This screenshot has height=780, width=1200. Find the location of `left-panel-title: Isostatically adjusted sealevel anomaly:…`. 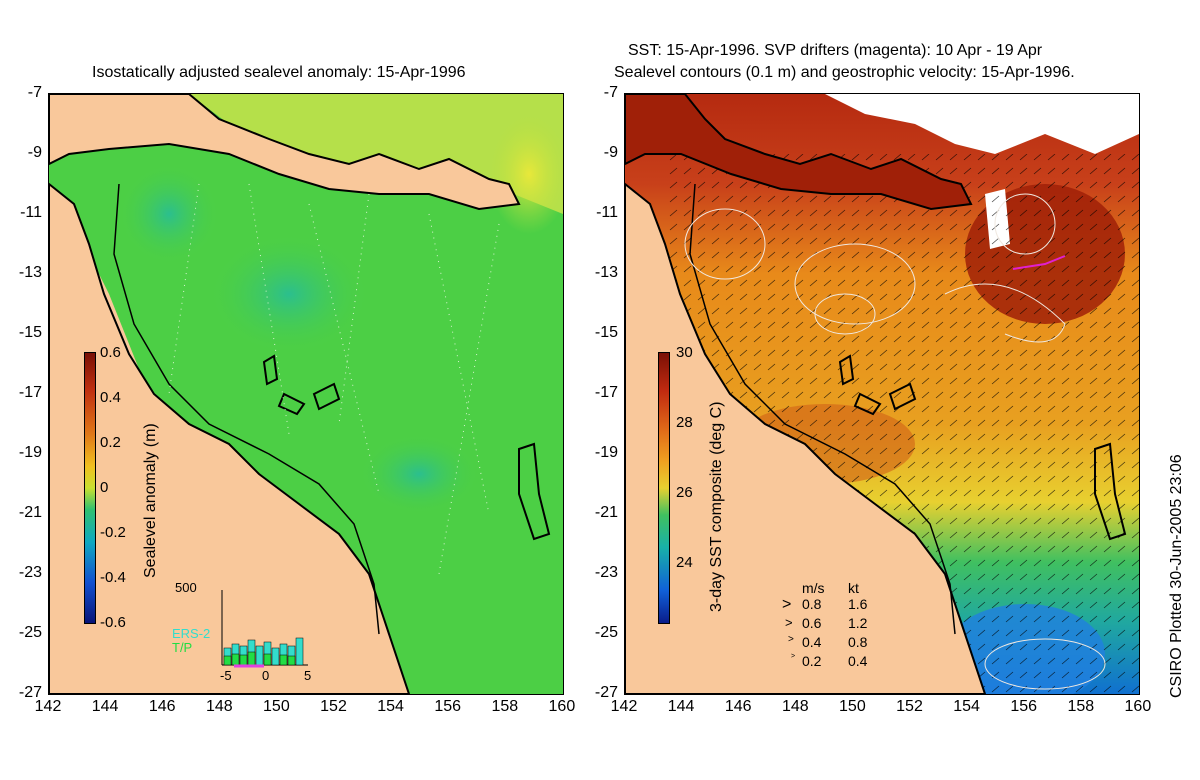

left-panel-title: Isostatically adjusted sealevel anomaly:… is located at coordinates (279, 72).